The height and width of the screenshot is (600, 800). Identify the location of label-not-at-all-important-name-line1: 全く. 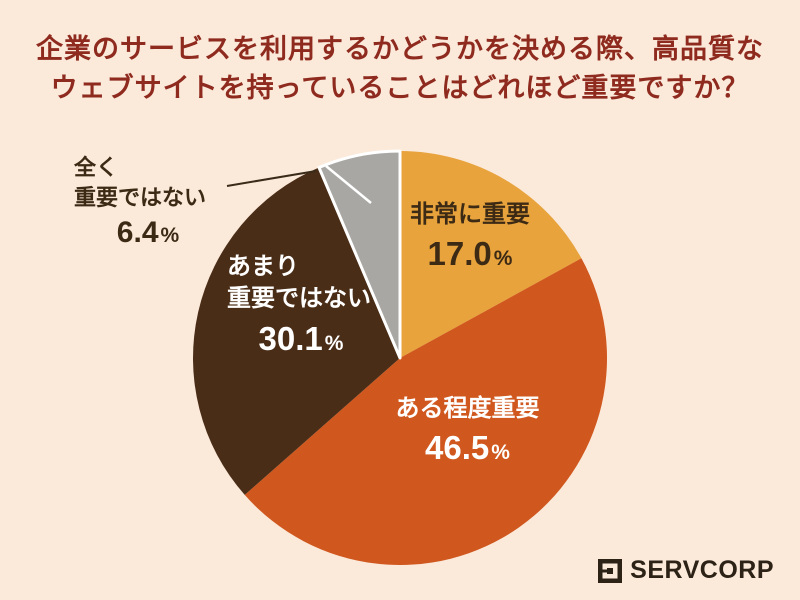
(96, 167).